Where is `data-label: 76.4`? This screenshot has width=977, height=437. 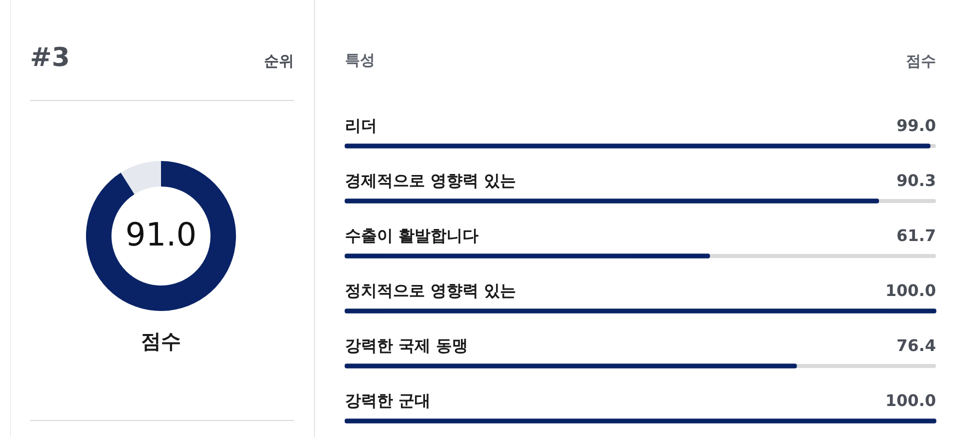
data-label: 76.4 is located at coordinates (916, 346).